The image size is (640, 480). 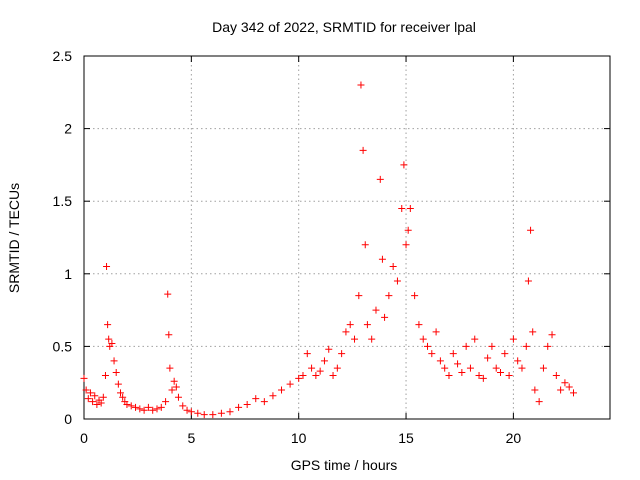 I want to click on x-tick-label: 0, so click(x=84, y=438).